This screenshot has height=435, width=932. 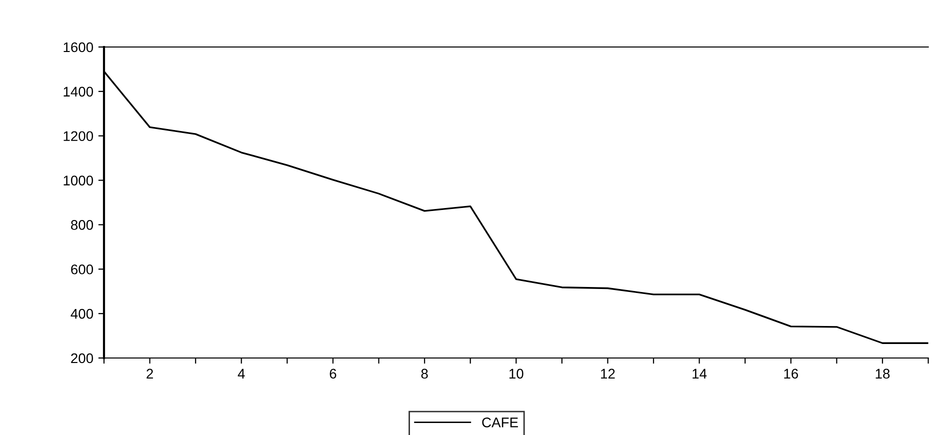 What do you see at coordinates (79, 136) in the screenshot?
I see `y-tick-label: 1200` at bounding box center [79, 136].